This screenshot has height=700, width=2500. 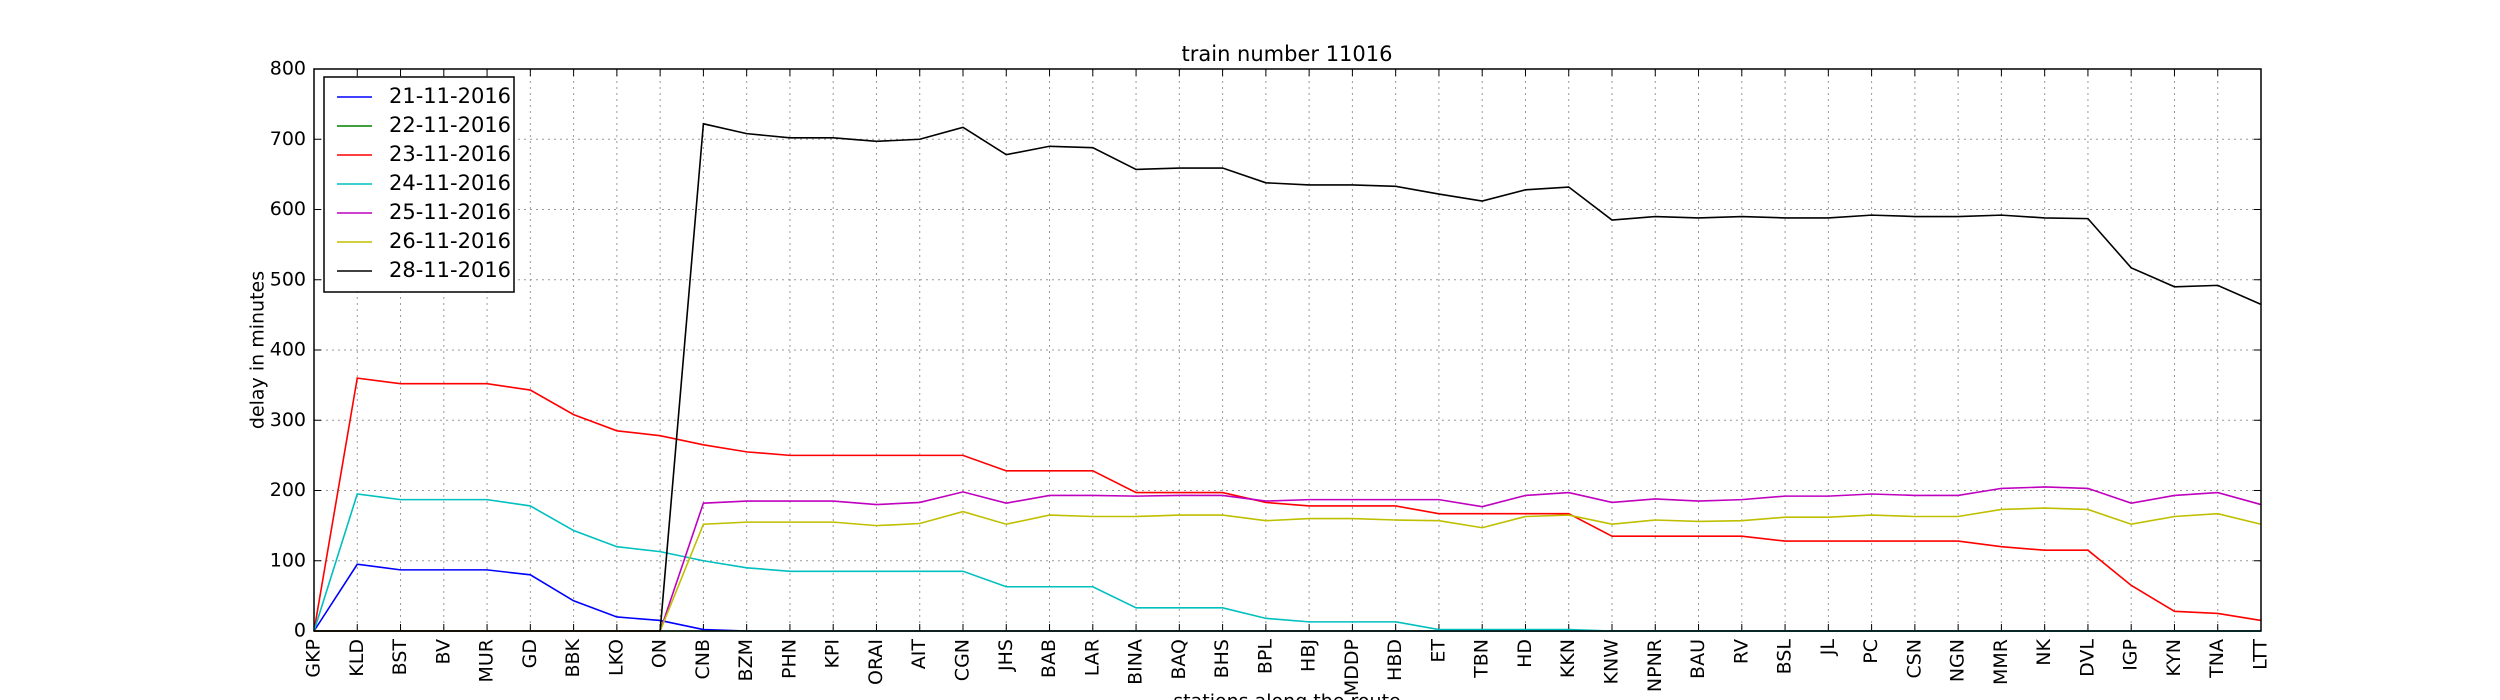 I want to click on y-tick-label: 400, so click(x=288, y=350).